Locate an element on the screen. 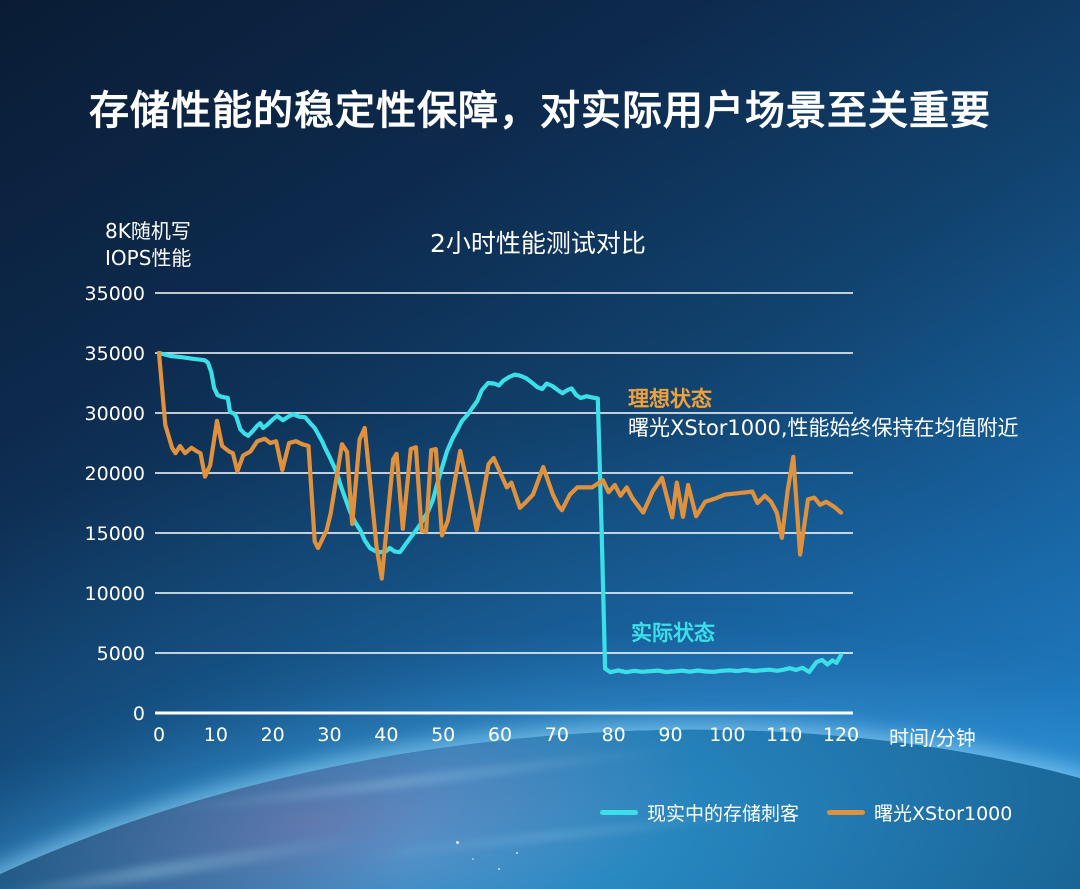 The width and height of the screenshot is (1080, 889). legend-label-xstor: 曙光XStor1000 is located at coordinates (943, 814).